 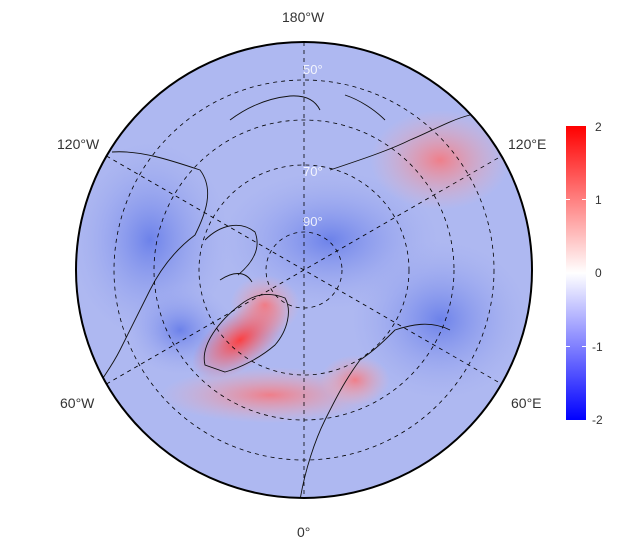 I want to click on arctic-islands-coastline, so click(x=231, y=253).